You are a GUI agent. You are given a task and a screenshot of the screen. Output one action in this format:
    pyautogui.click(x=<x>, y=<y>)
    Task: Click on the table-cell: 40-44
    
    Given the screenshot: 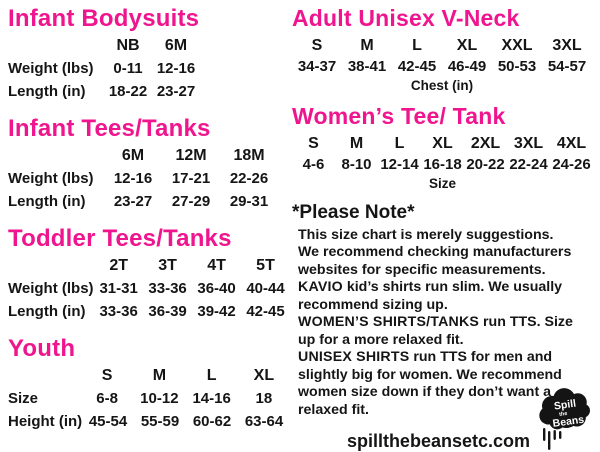 What is the action you would take?
    pyautogui.click(x=265, y=288)
    